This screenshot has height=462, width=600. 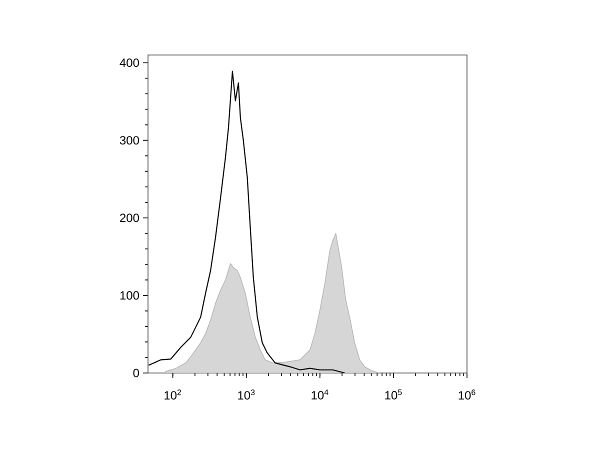 What do you see at coordinates (246, 395) in the screenshot?
I see `x-tick-label: 10$^{3}$` at bounding box center [246, 395].